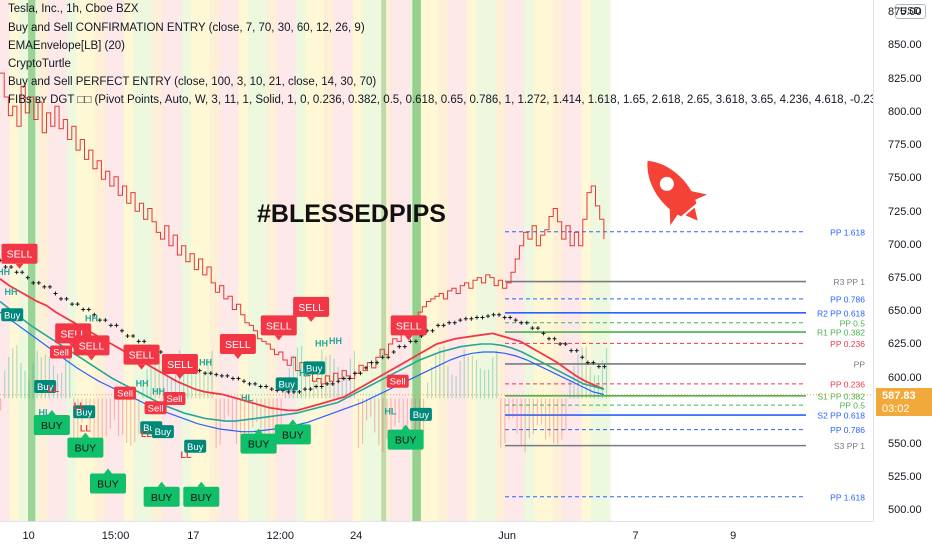  Describe the element at coordinates (905, 277) in the screenshot. I see `price-tick-label: 675.00` at that location.